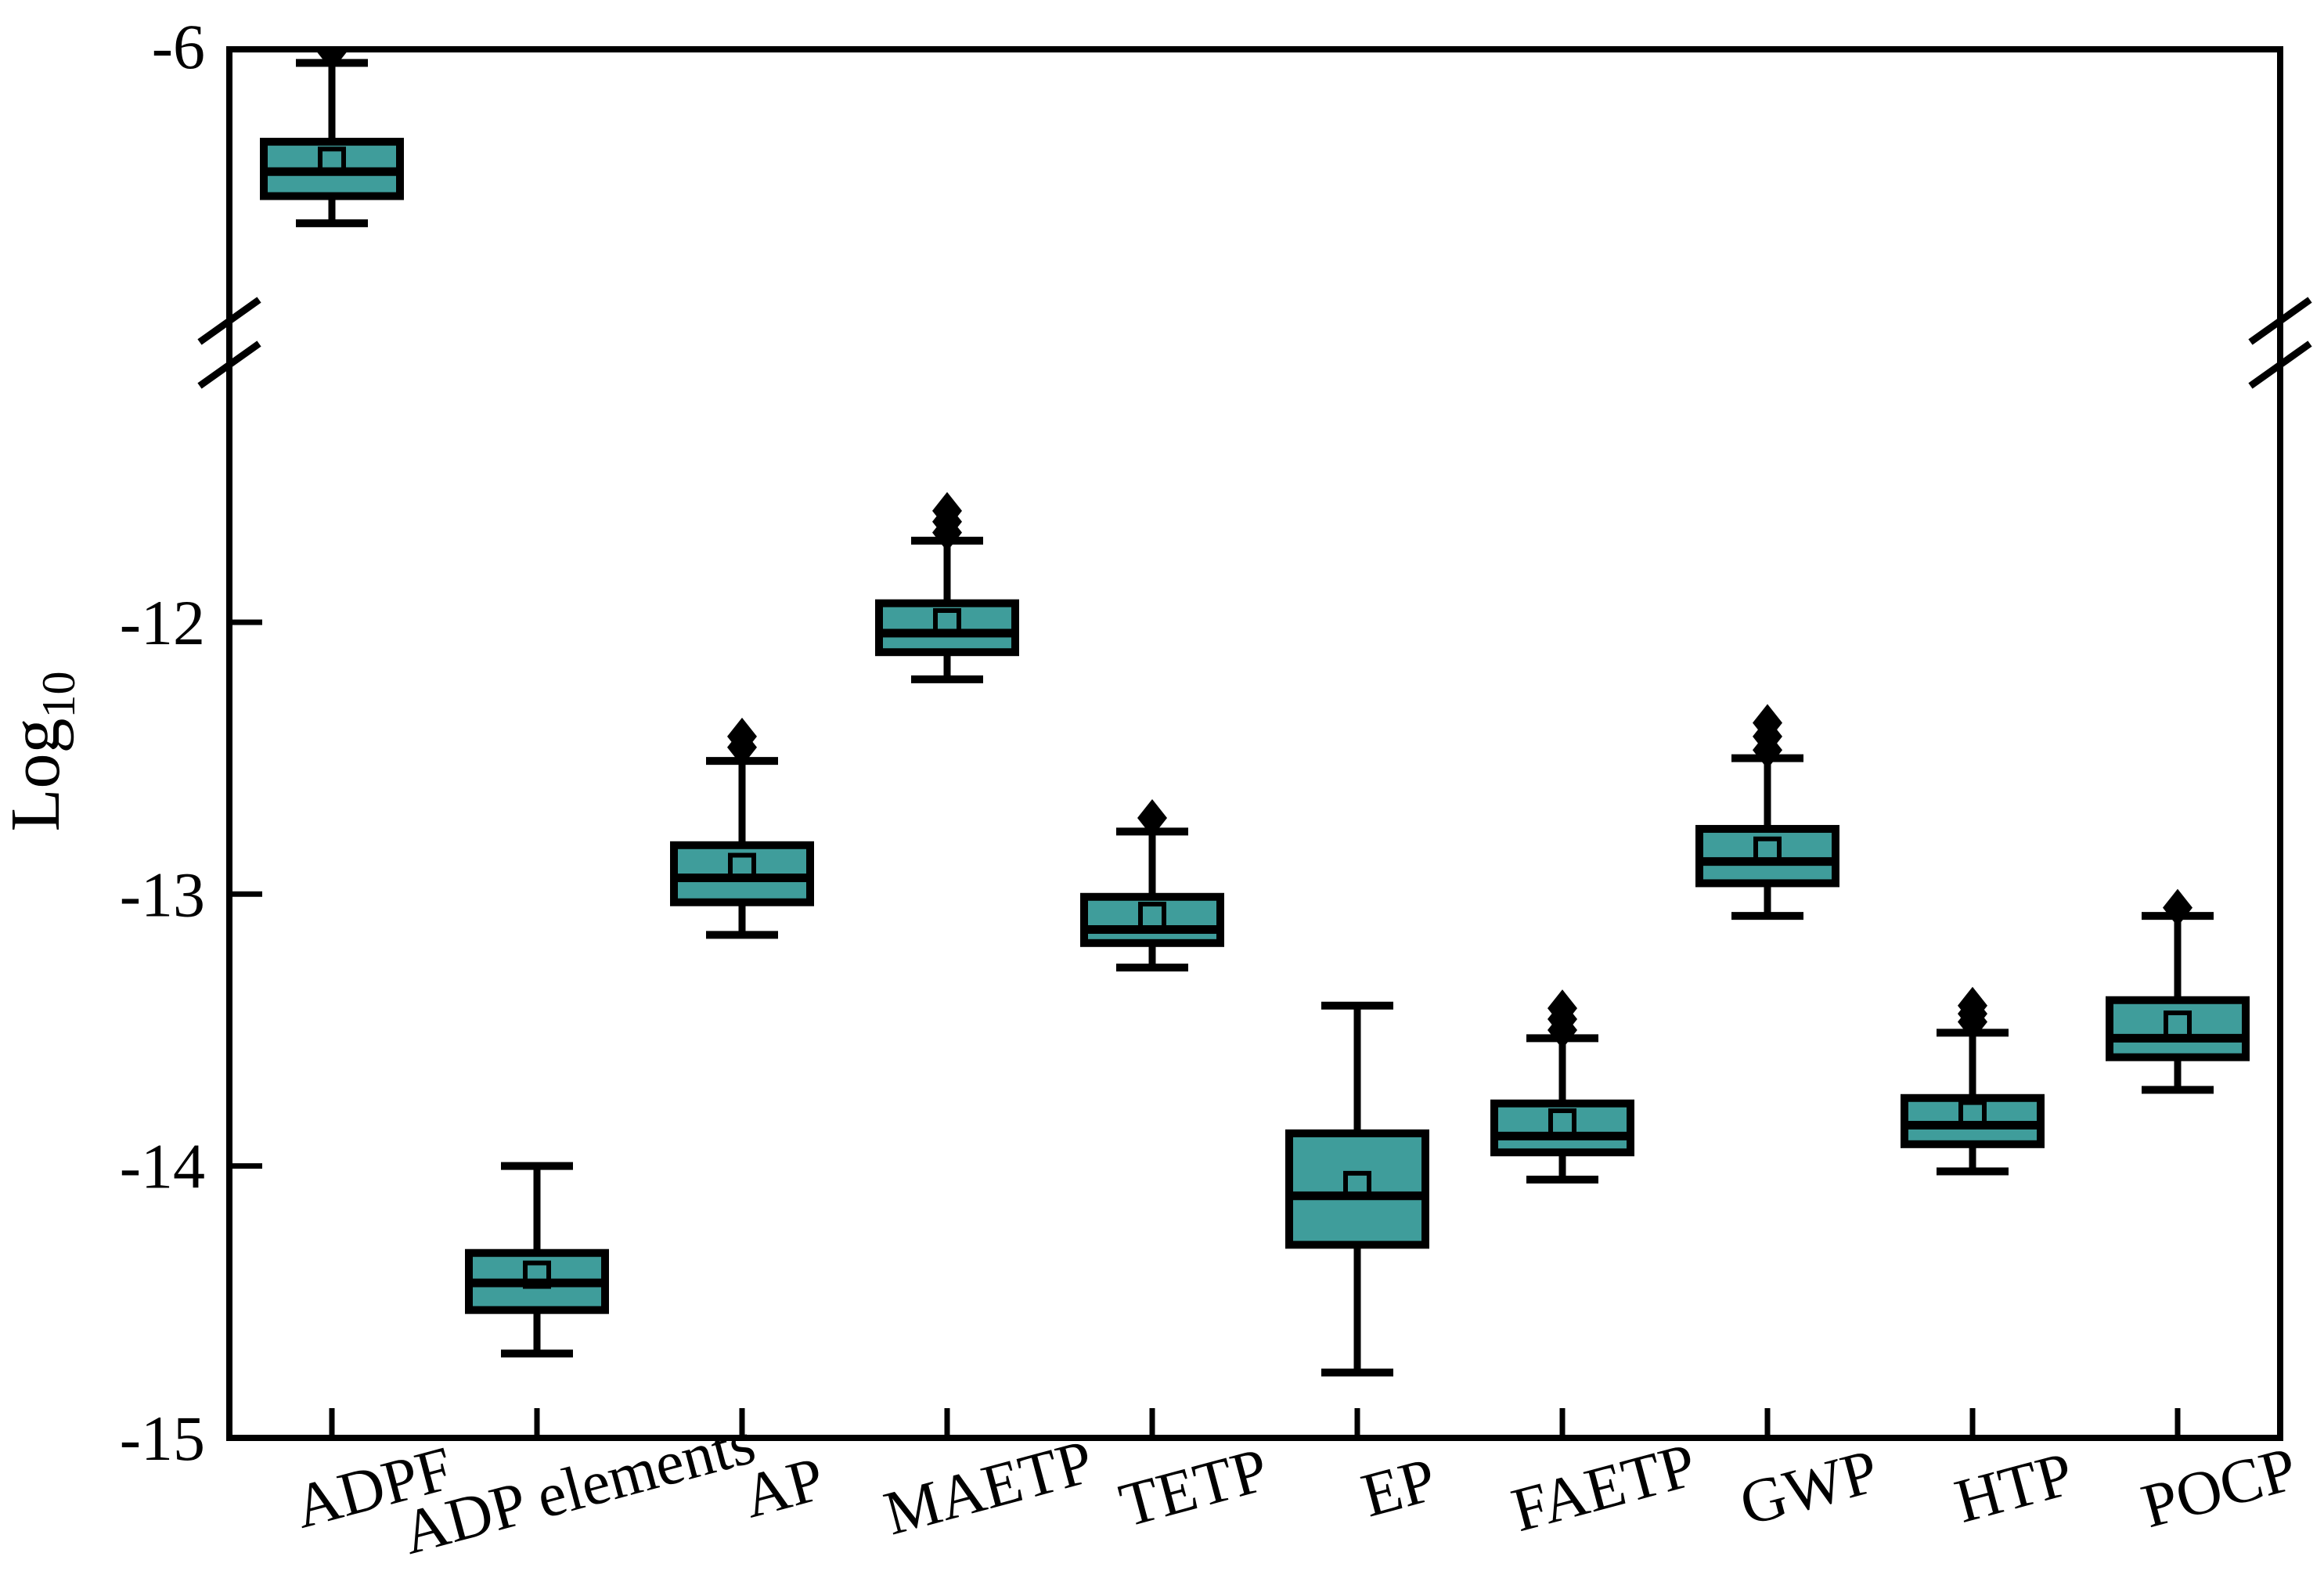  What do you see at coordinates (179, 46) in the screenshot?
I see `y-tick-label: -6` at bounding box center [179, 46].